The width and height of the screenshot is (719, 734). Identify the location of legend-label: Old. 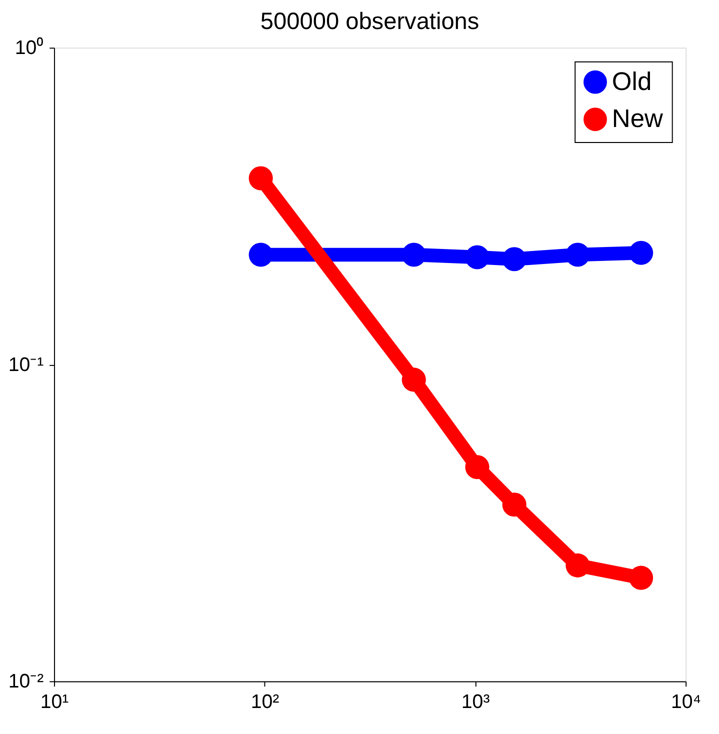
(632, 82).